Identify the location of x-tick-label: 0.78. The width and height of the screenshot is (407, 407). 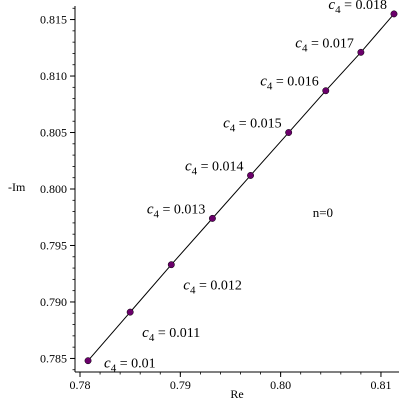
(80, 385).